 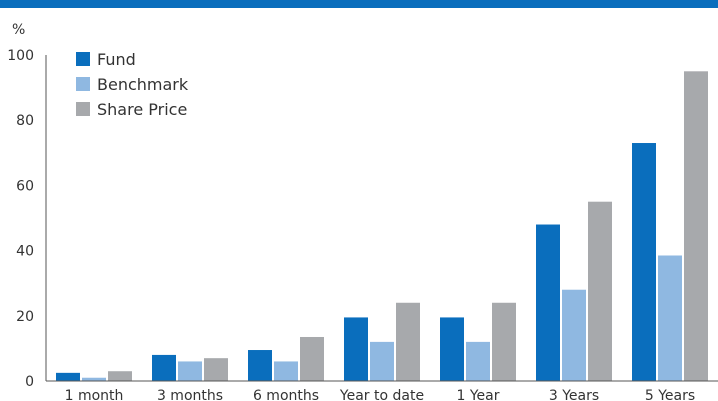 I want to click on y-tick-label-80: 80, so click(x=25, y=121).